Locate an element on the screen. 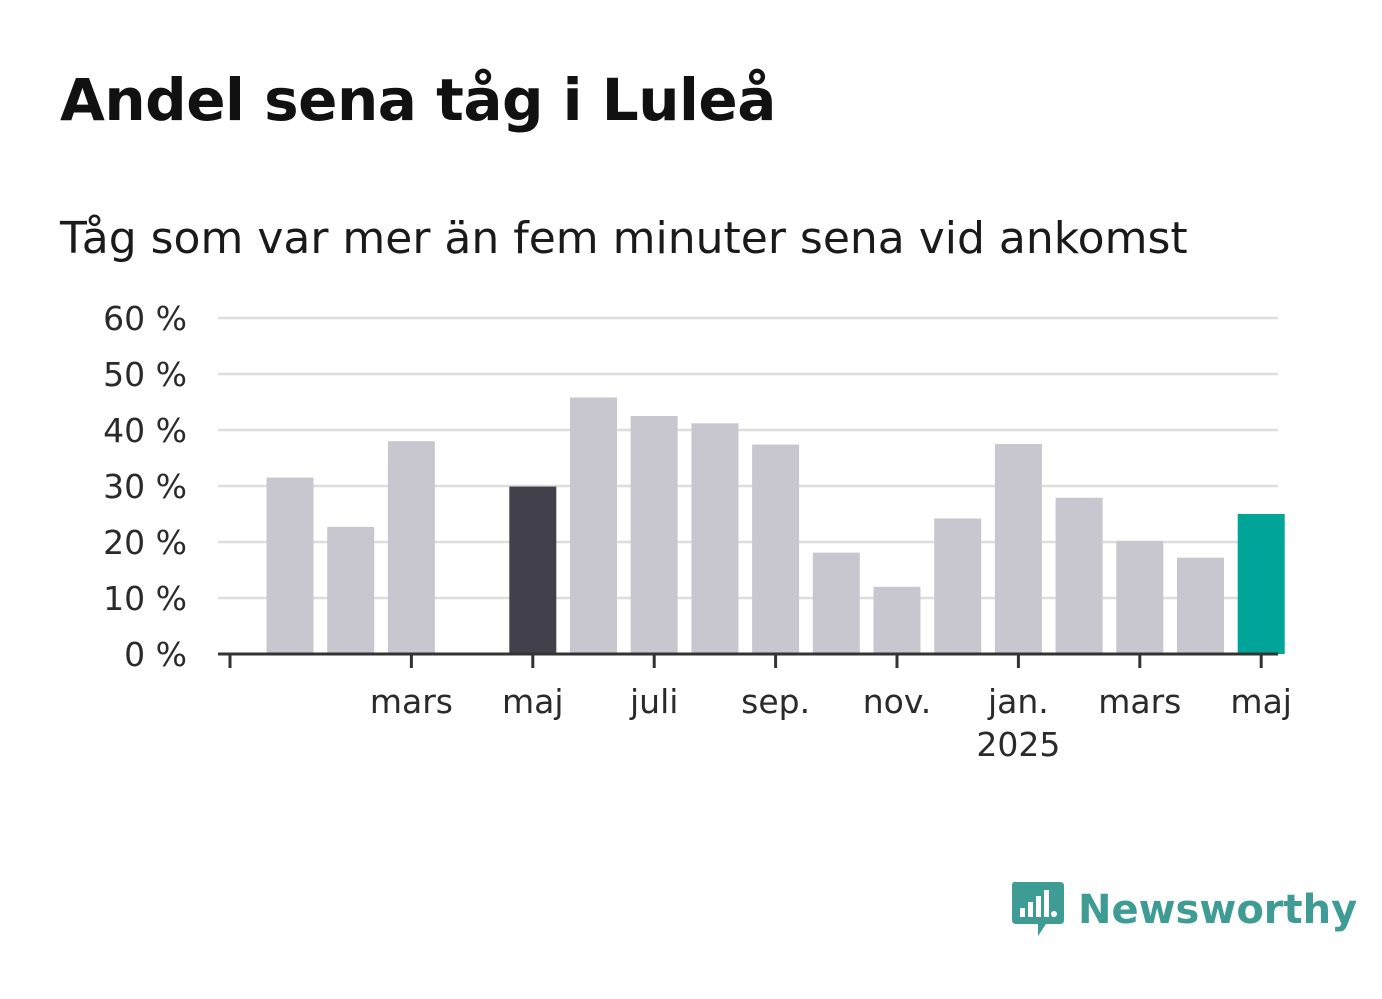 The image size is (1382, 999). x-tick-label: sep. is located at coordinates (775, 701).